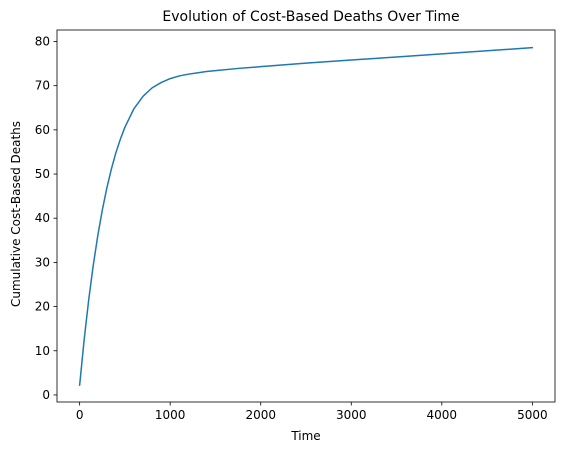  What do you see at coordinates (42, 130) in the screenshot?
I see `y-tick-label: 60` at bounding box center [42, 130].